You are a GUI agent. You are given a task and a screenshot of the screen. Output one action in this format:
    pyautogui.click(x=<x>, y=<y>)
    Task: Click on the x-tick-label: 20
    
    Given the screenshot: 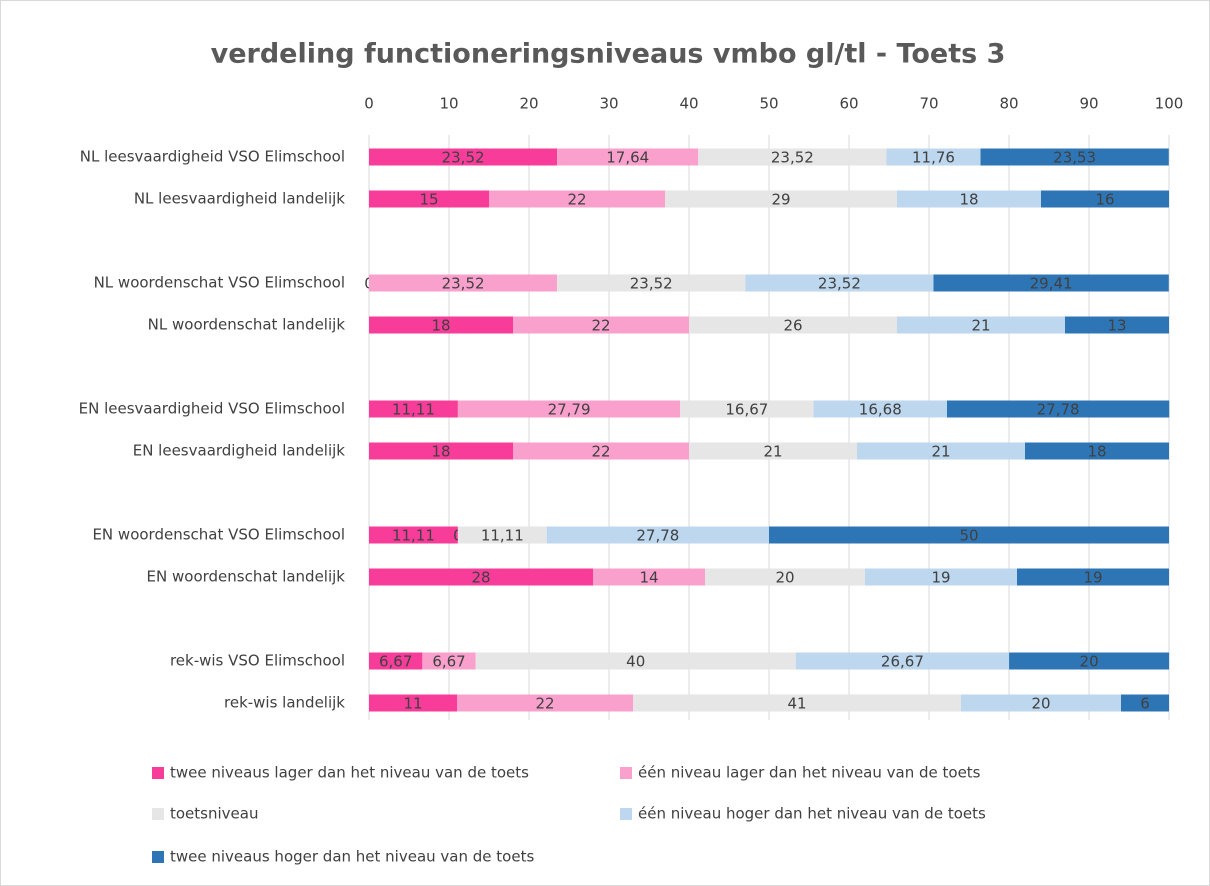 What is the action you would take?
    pyautogui.click(x=528, y=104)
    